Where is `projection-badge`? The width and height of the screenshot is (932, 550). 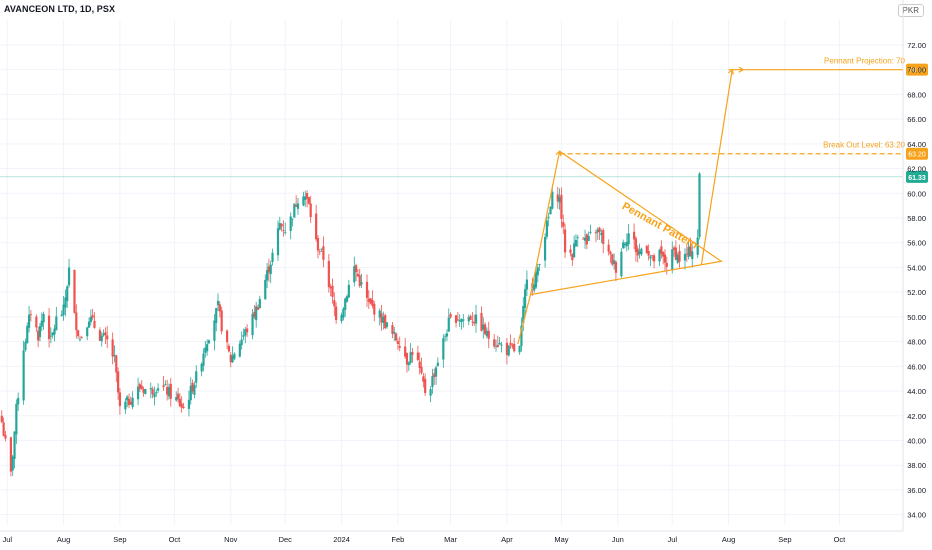 projection-badge is located at coordinates (917, 69).